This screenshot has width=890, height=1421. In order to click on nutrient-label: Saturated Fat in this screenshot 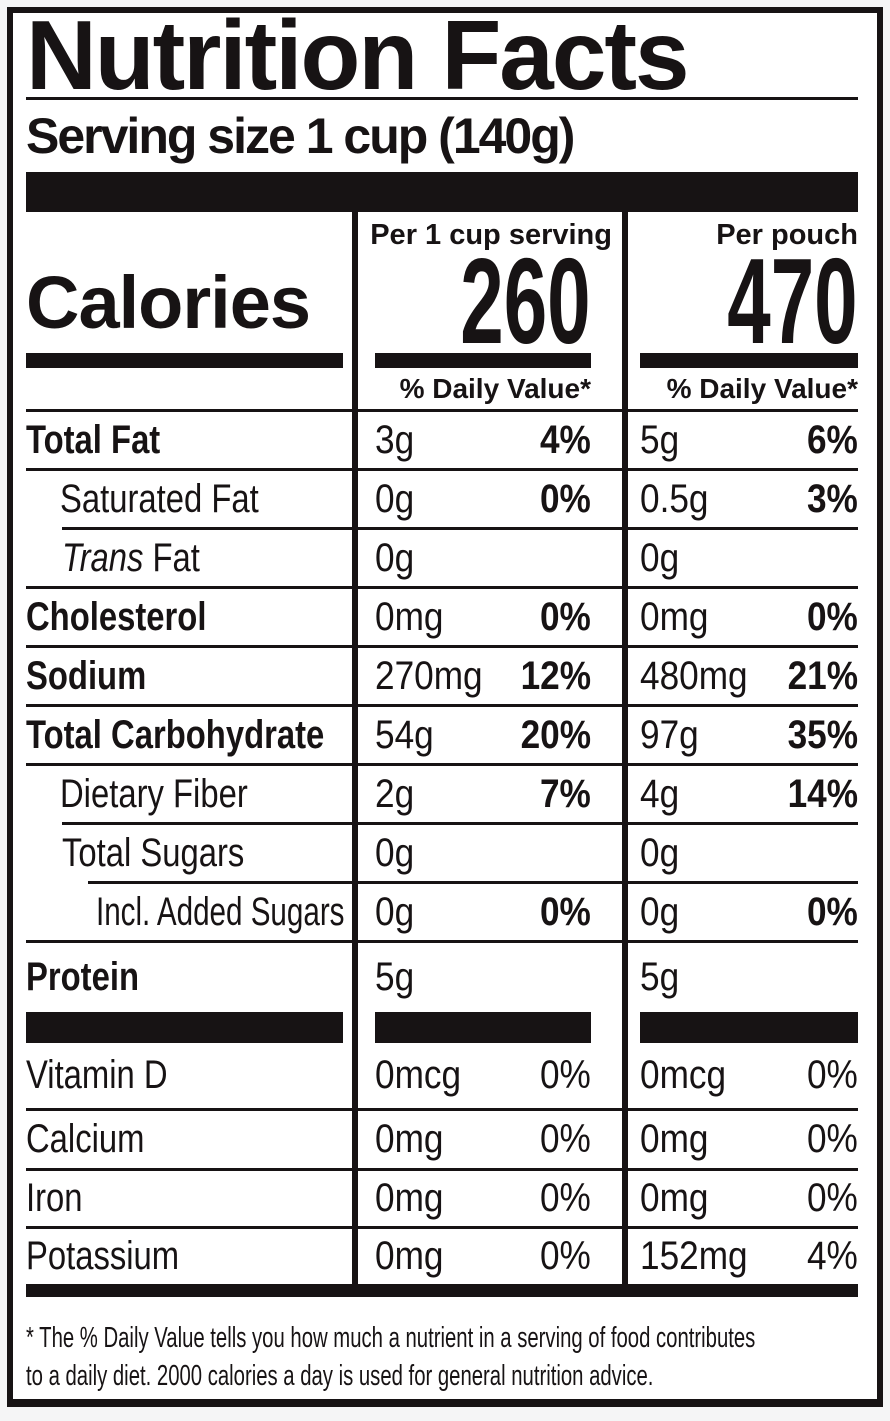, I will do `click(159, 498)`.